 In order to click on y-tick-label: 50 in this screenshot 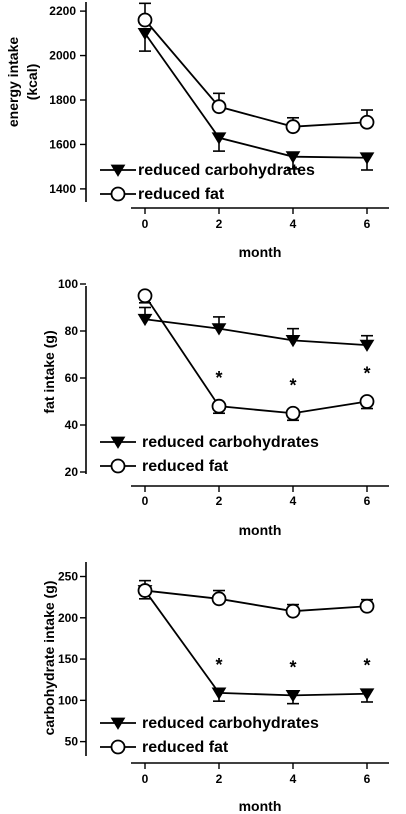, I will do `click(72, 742)`.